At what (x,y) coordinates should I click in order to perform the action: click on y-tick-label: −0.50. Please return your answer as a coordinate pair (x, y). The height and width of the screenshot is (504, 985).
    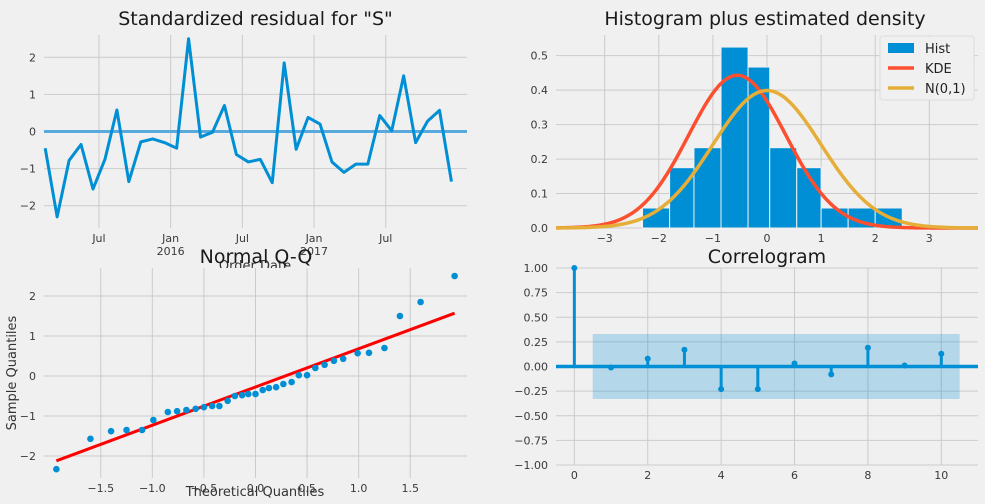
    Looking at the image, I should click on (531, 416).